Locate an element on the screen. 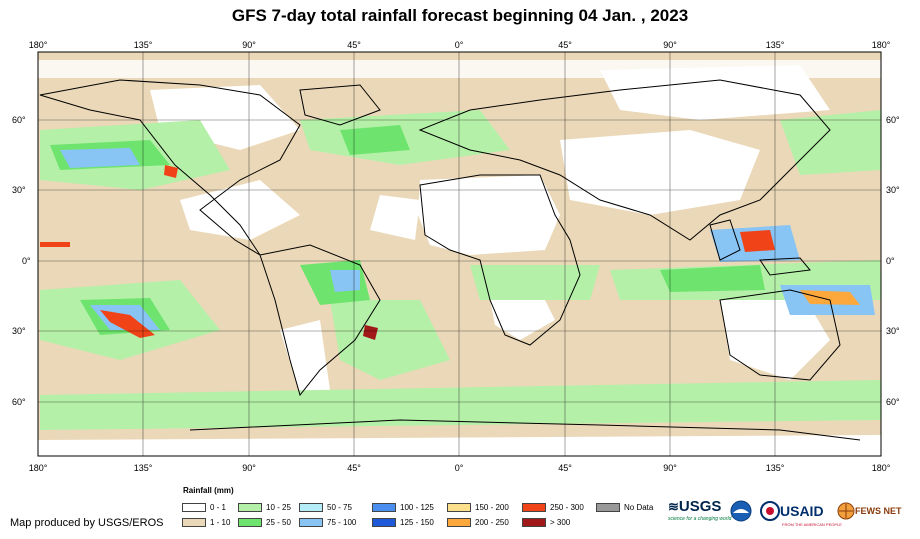  legend-title: Rainfall (mm) is located at coordinates (208, 490).